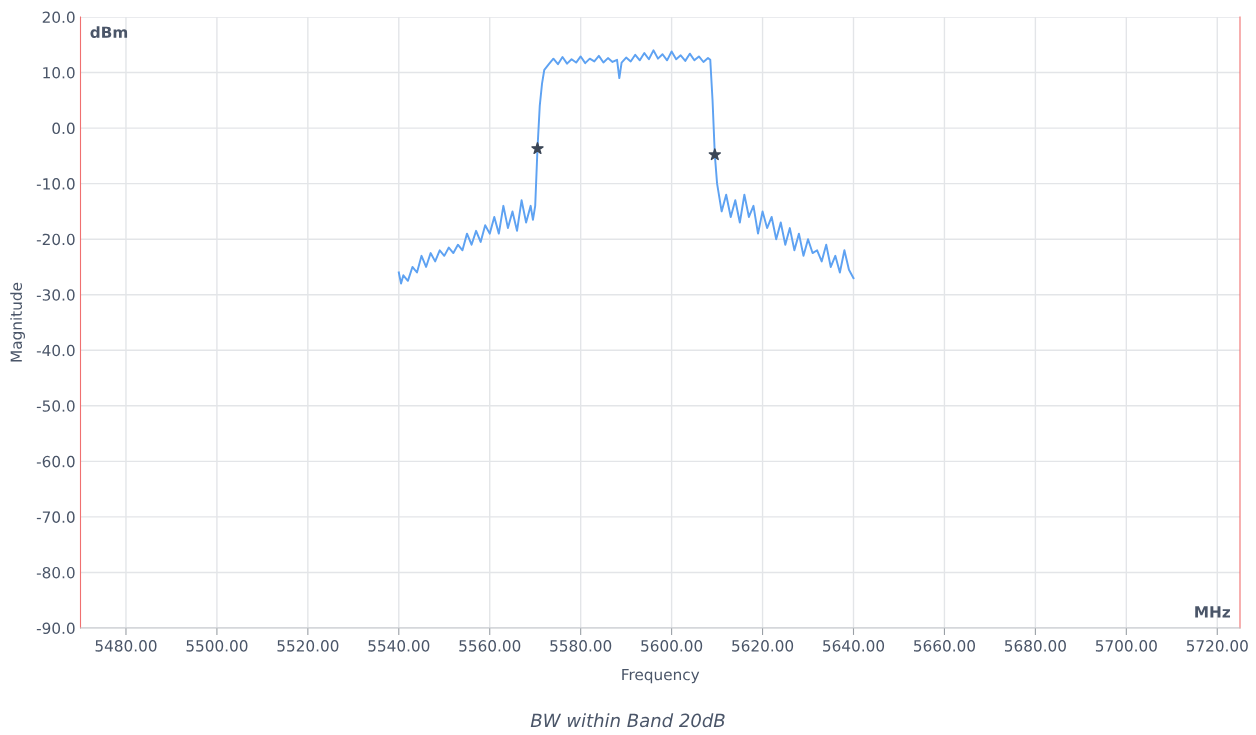 Image resolution: width=1256 pixels, height=735 pixels. I want to click on x-tick-label: 5560.00, so click(490, 646).